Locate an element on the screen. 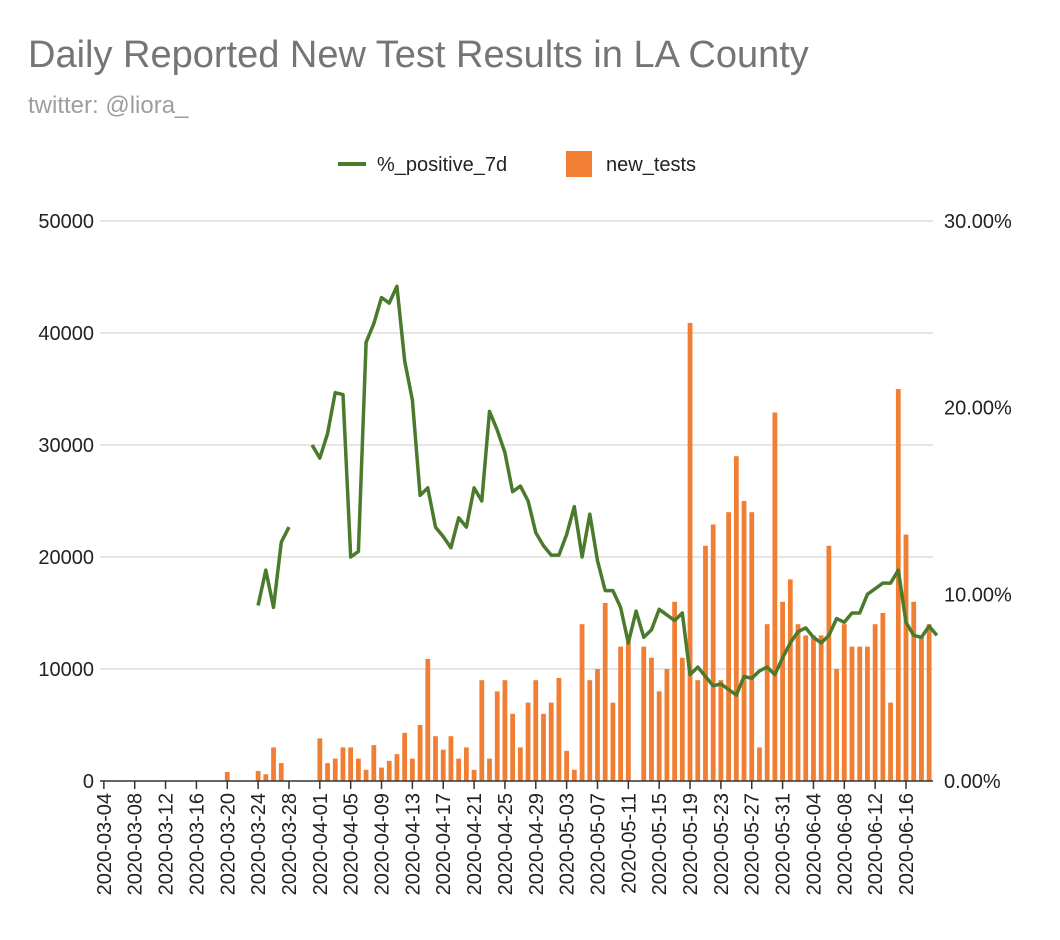 Image resolution: width=1060 pixels, height=940 pixels. x-tick-label: 2020-04-25 is located at coordinates (506, 844).